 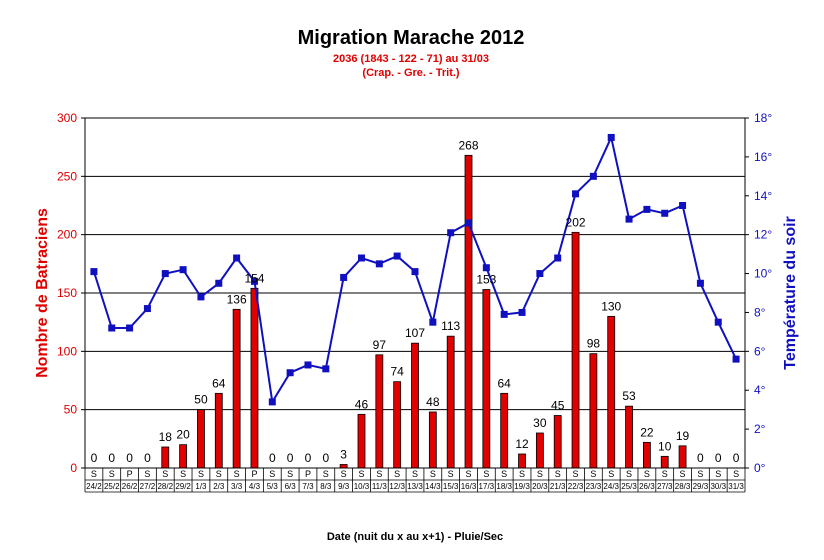 I want to click on left-axis-label: Nombre de Batraciens, so click(x=42, y=293).